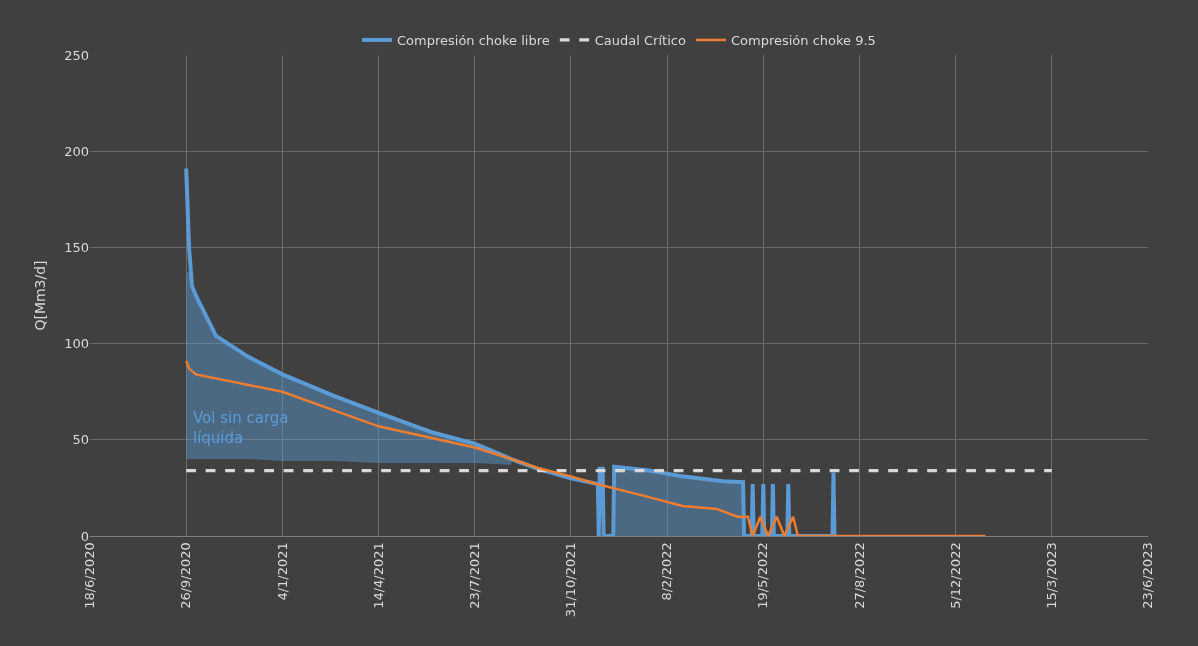 Image resolution: width=1198 pixels, height=646 pixels. I want to click on x-tick-label: 4/1/2021, so click(282, 571).